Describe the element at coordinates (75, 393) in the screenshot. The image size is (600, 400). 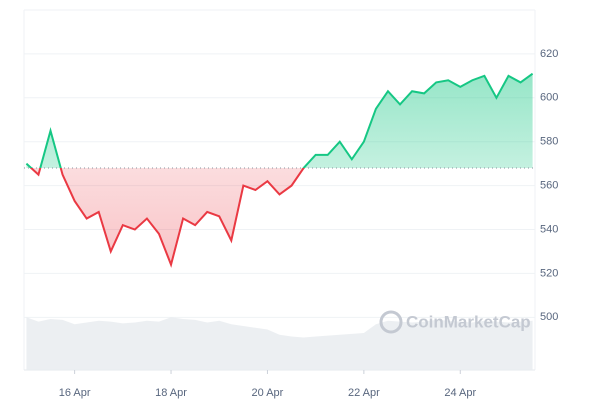
I see `x-tick-label: 16 Apr` at that location.